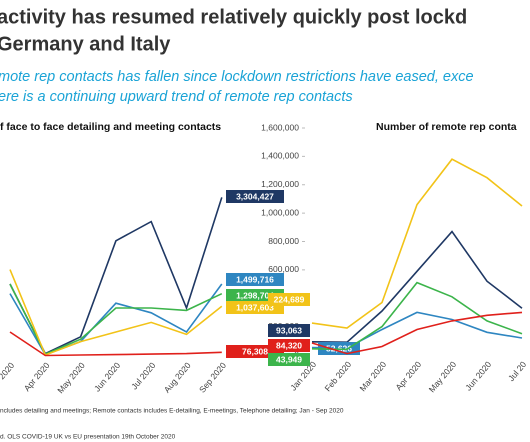 The width and height of the screenshot is (530, 442). I want to click on data-label: 3,304,427, so click(255, 196).